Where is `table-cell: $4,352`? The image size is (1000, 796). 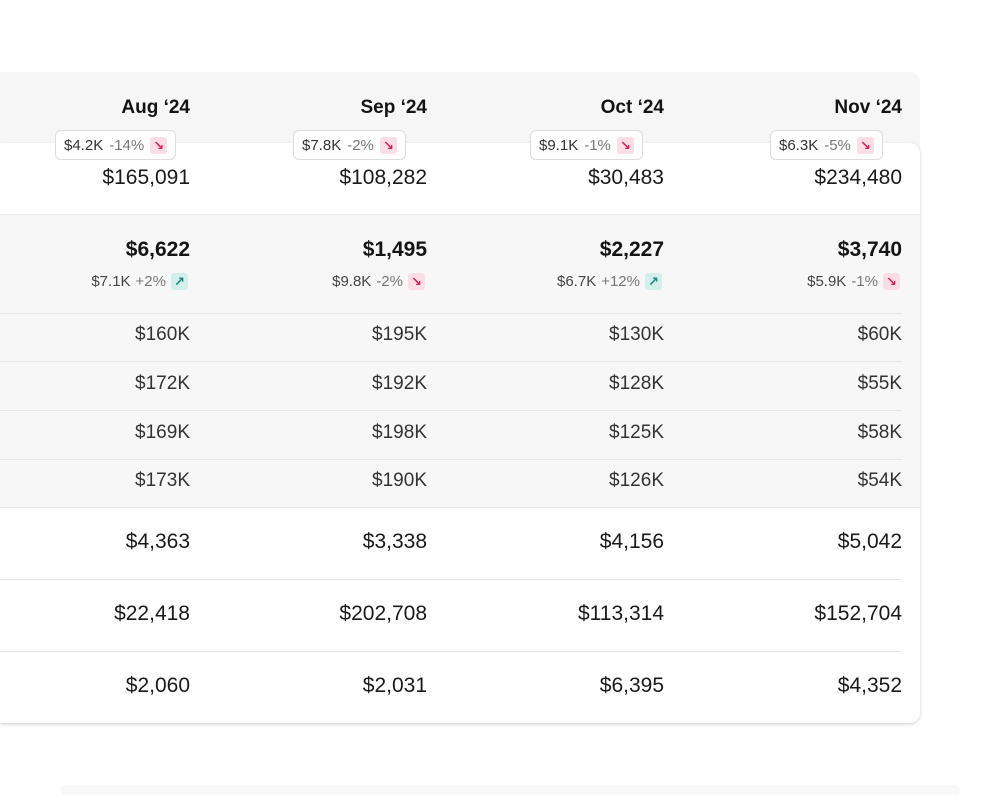 table-cell: $4,352 is located at coordinates (869, 685).